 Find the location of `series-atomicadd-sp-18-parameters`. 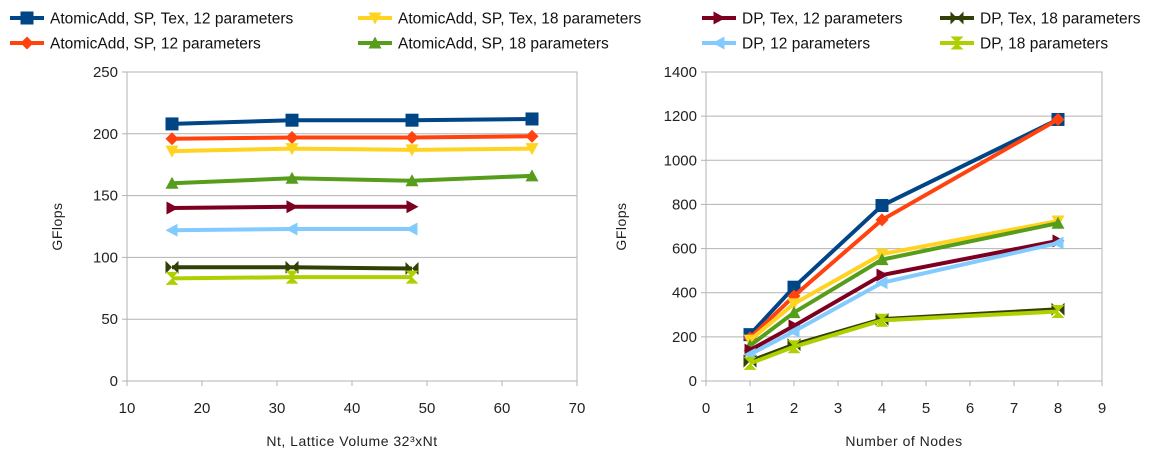

series-atomicadd-sp-18-parameters is located at coordinates (352, 179).